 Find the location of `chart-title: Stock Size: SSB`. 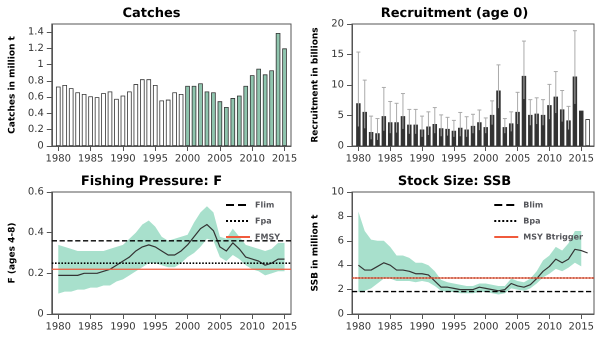

chart-title: Stock Size: SSB is located at coordinates (455, 181).